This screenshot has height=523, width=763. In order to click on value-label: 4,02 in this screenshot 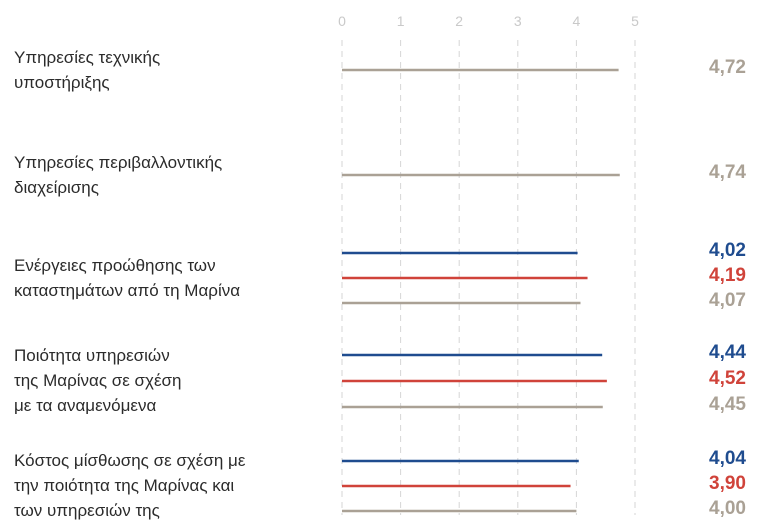, I will do `click(727, 250)`.